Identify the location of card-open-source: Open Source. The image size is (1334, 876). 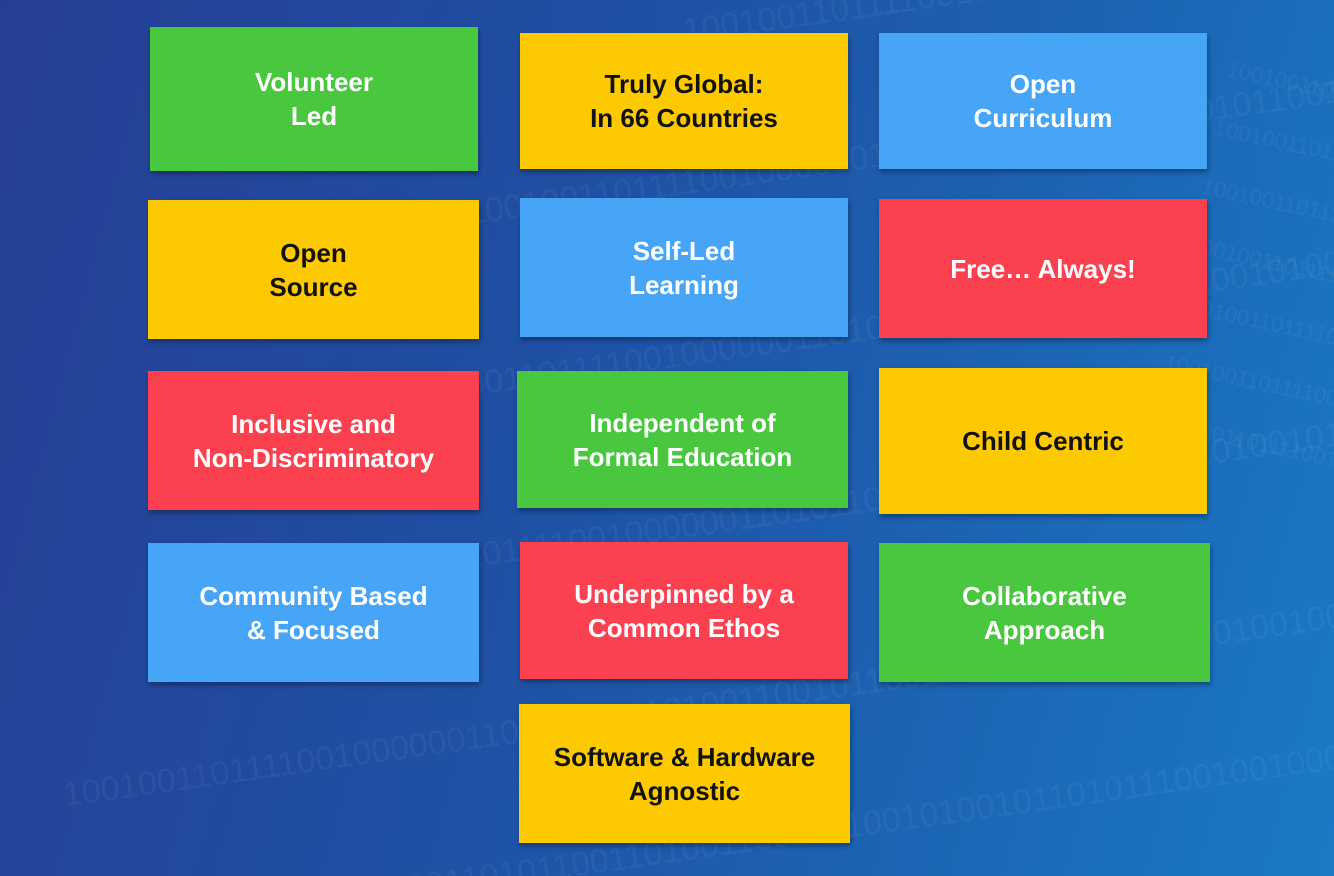
(313, 269).